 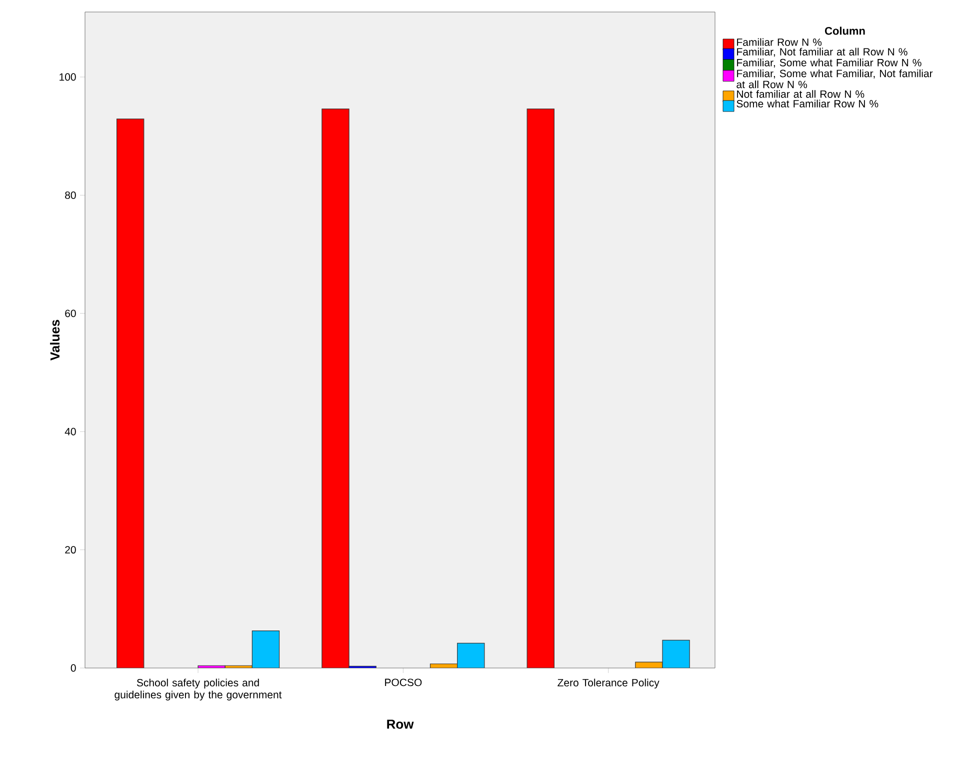 I want to click on x-tick-label: Zero Tolerance Policy, so click(x=609, y=683).